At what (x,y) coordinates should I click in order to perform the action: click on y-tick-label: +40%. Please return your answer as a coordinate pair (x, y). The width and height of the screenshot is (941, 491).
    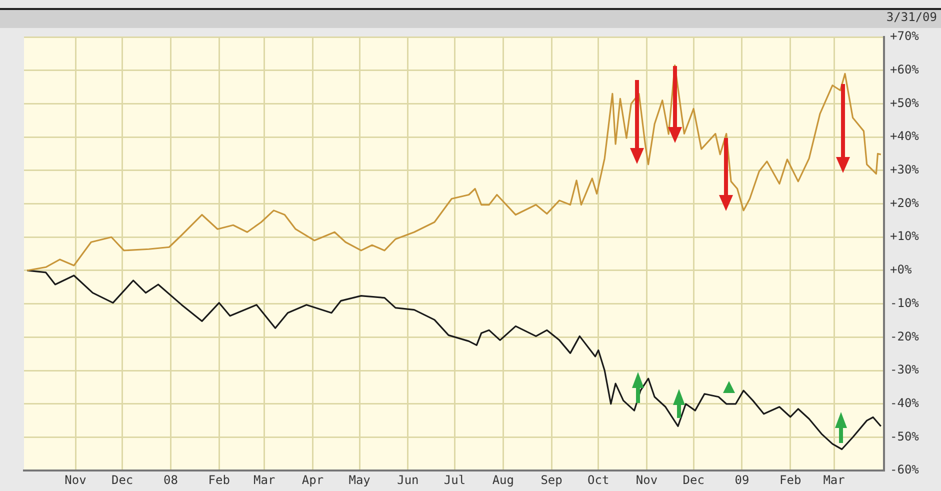
    Looking at the image, I should click on (905, 136).